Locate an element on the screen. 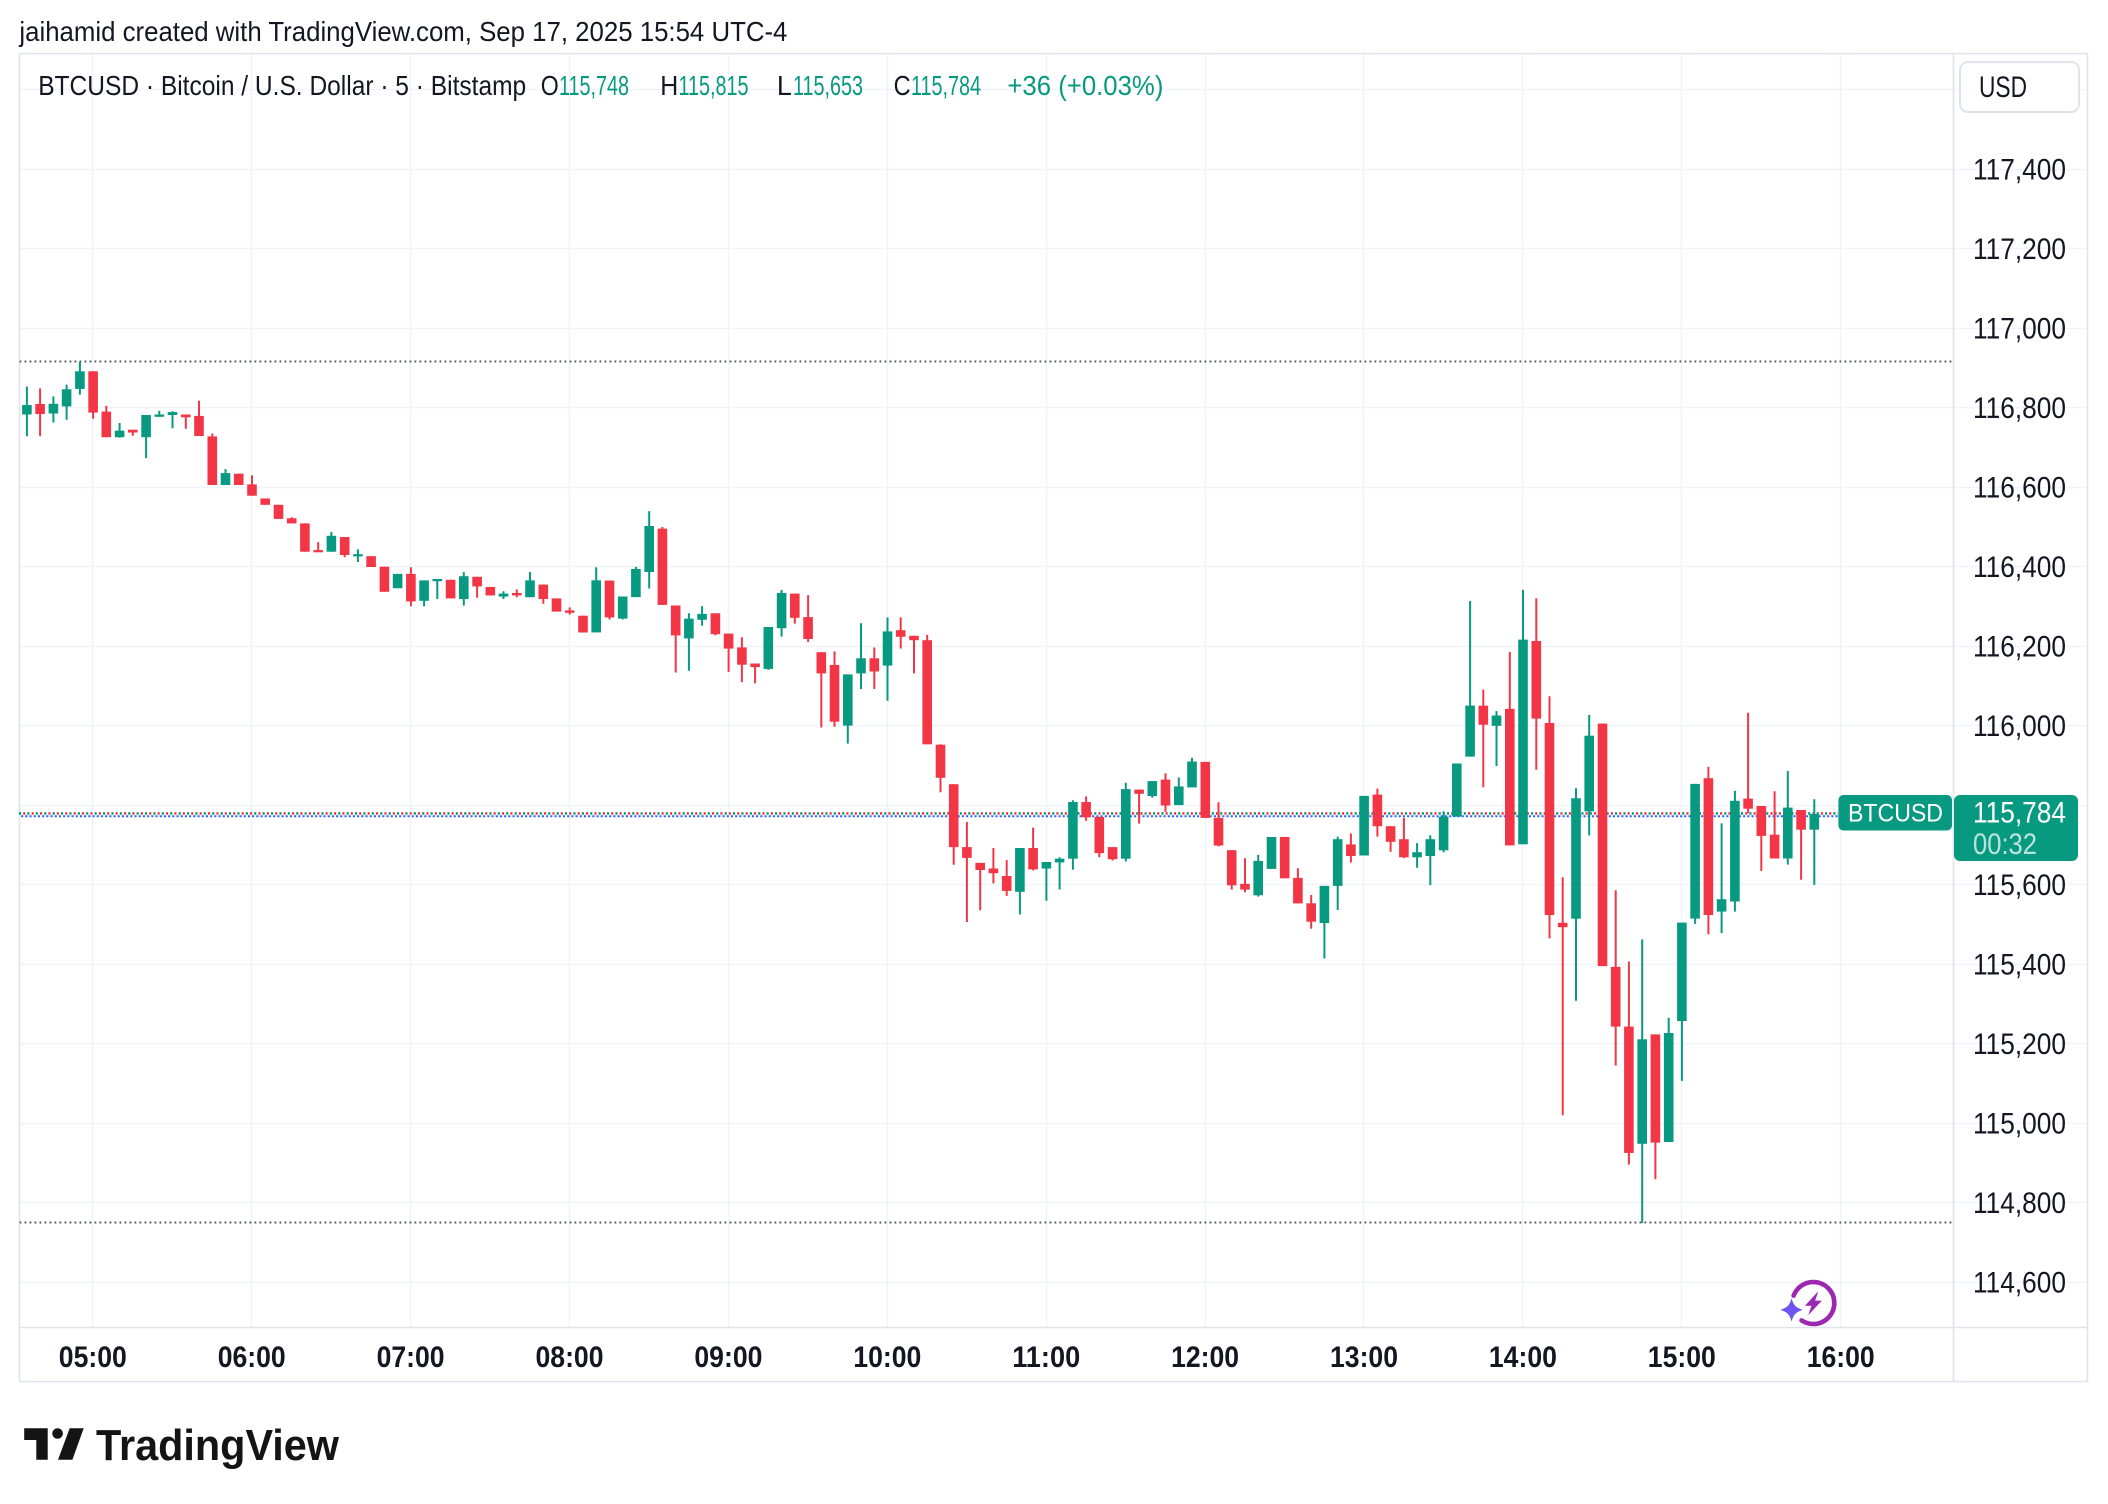  svg-text: 116,600 is located at coordinates (2019, 488).